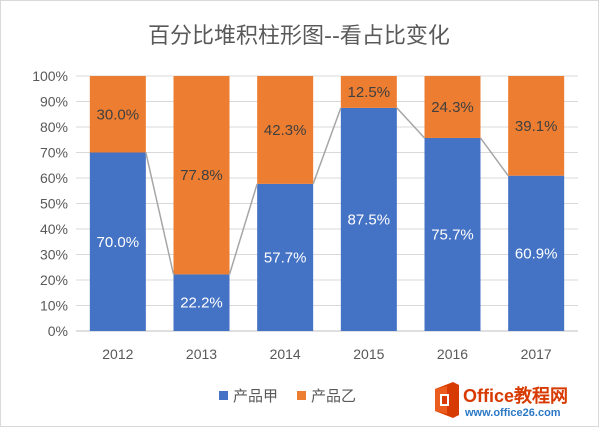  I want to click on y-axis: 0% 10% 20% 30% 40% 50% 60% 70% 80% 90% 100%, so click(50, 203).